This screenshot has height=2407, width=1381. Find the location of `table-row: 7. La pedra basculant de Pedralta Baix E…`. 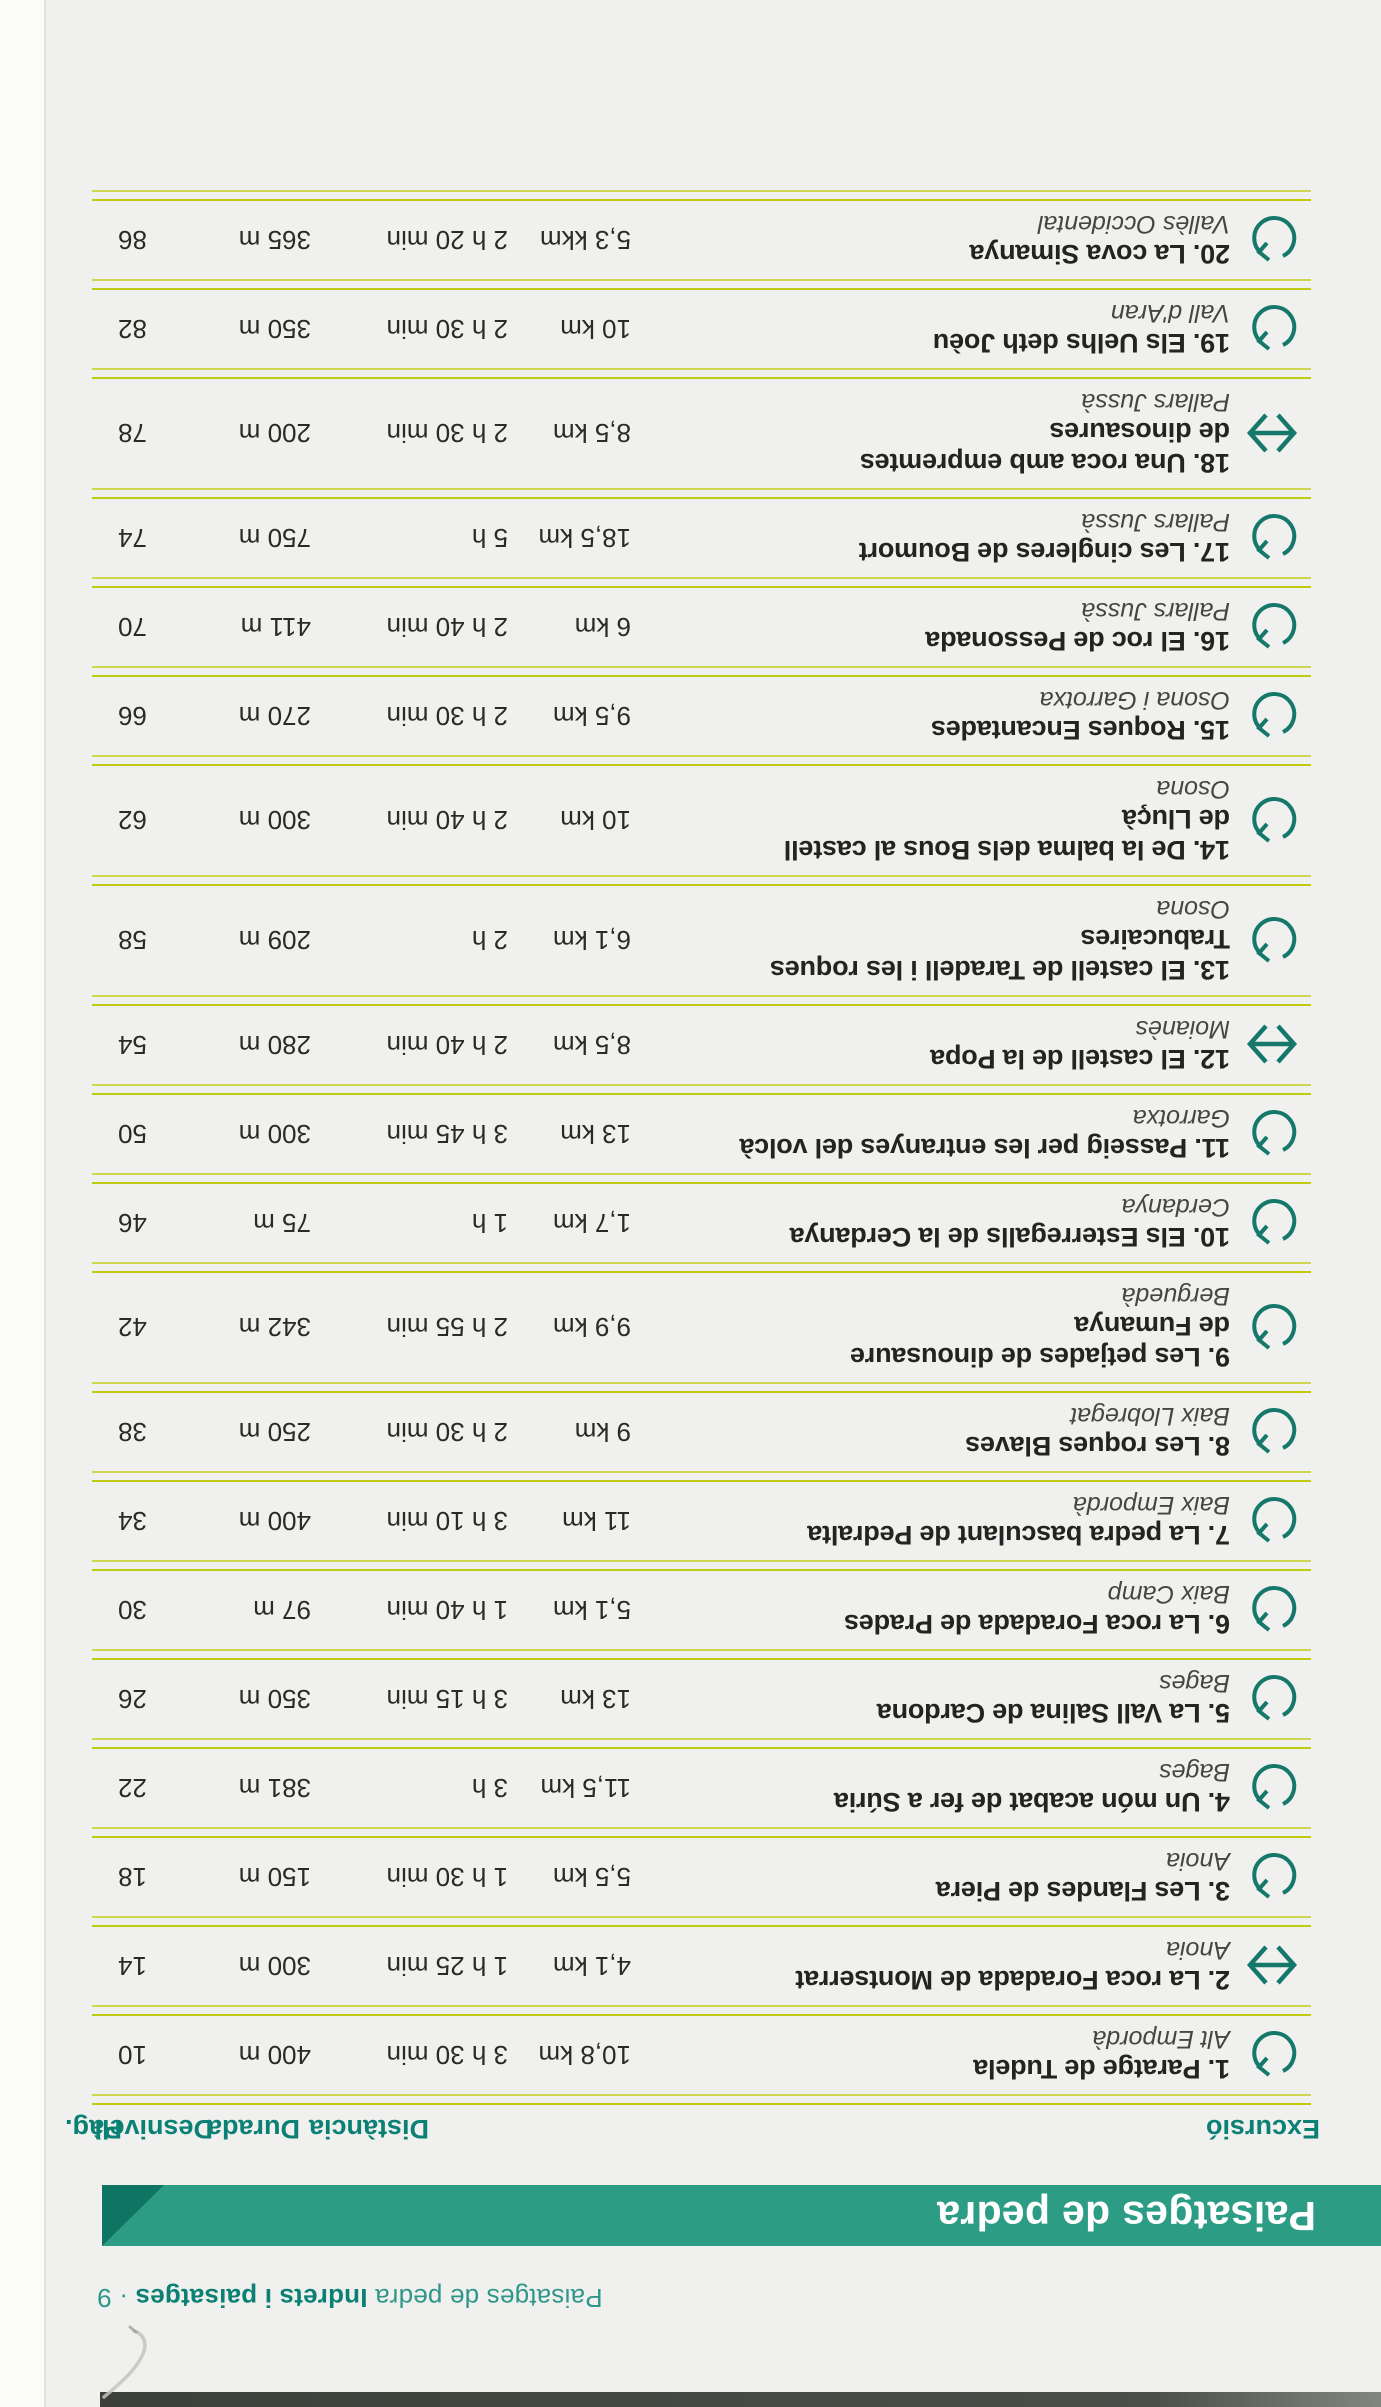

table-row: 7. La pedra basculant de Pedralta Baix E… is located at coordinates (690, 1521).